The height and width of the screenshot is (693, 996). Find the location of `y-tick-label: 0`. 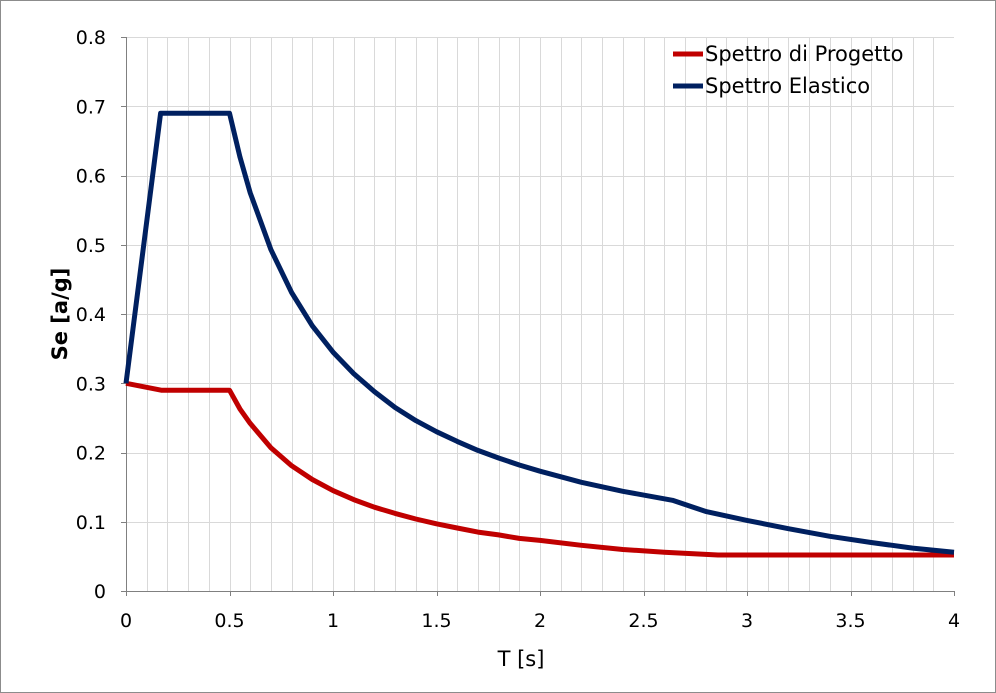

y-tick-label: 0 is located at coordinates (100, 592).